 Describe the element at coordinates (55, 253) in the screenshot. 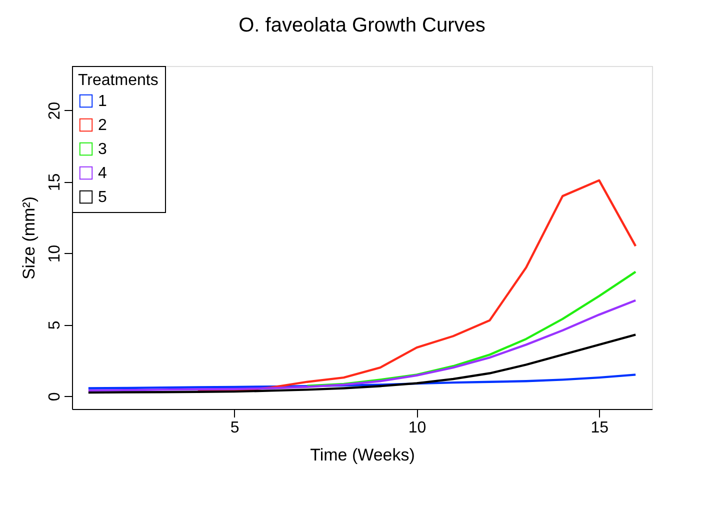

I see `y-tick-label: 10` at that location.